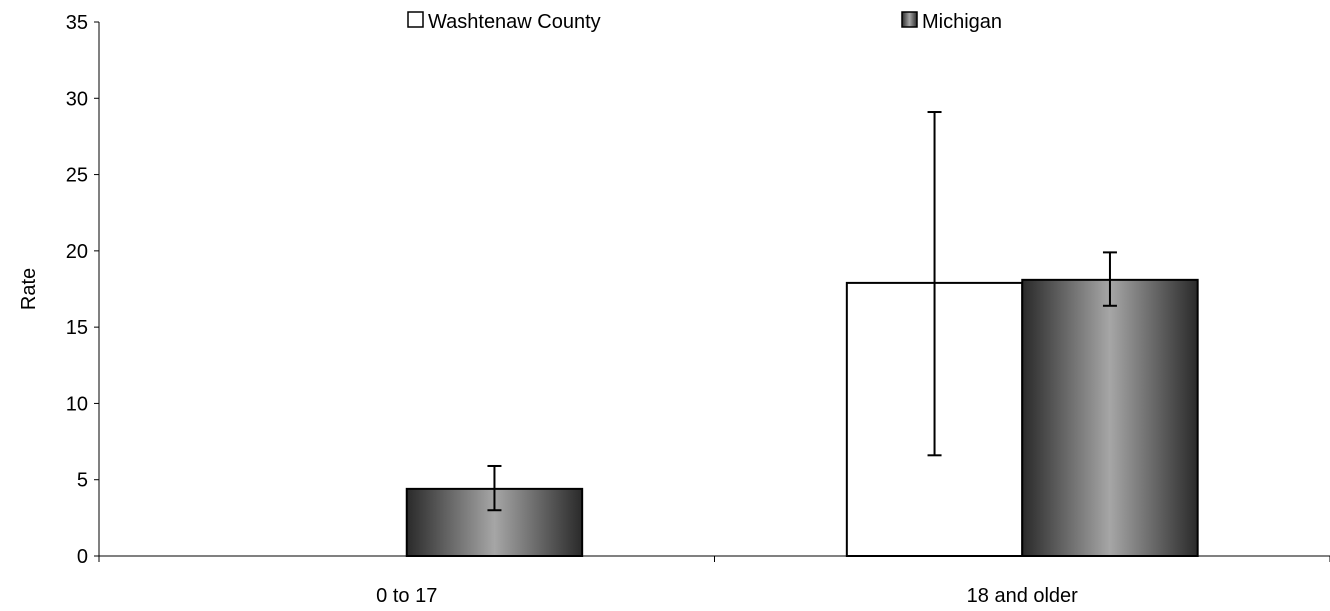 This screenshot has height=611, width=1330. What do you see at coordinates (77, 404) in the screenshot?
I see `y-tick-label: 10` at bounding box center [77, 404].